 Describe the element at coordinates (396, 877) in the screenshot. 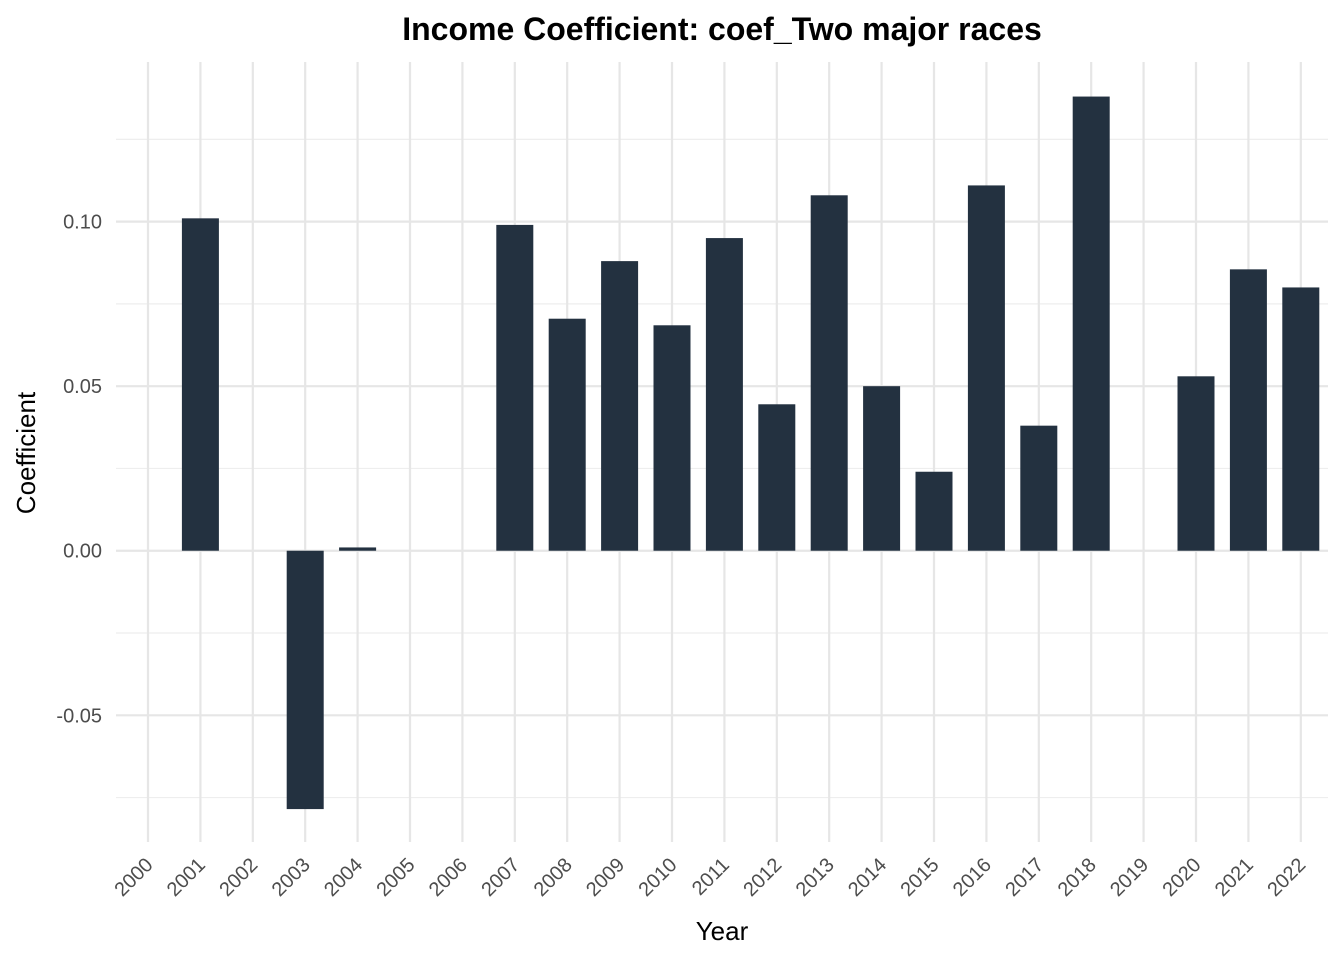

I see `x-tick-label-2005: 2005` at that location.